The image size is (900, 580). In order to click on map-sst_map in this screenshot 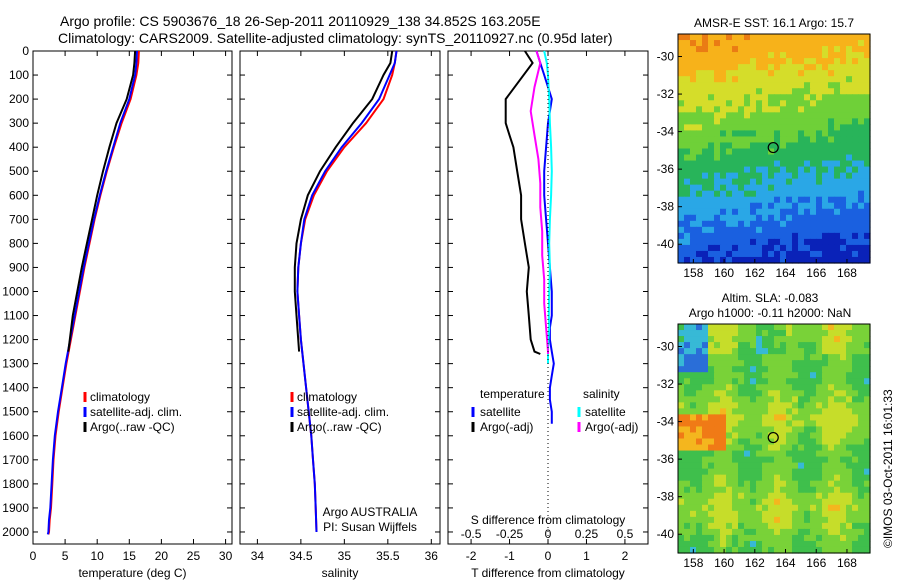, I will do `click(774, 149)`.